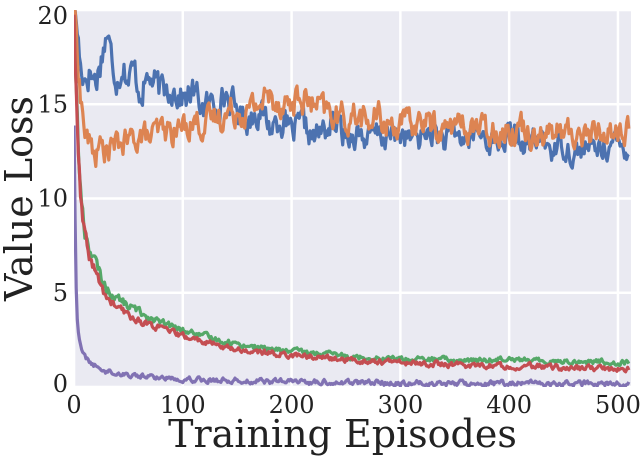 The image size is (641, 462). I want to click on y-tick-label: 10, so click(52, 199).